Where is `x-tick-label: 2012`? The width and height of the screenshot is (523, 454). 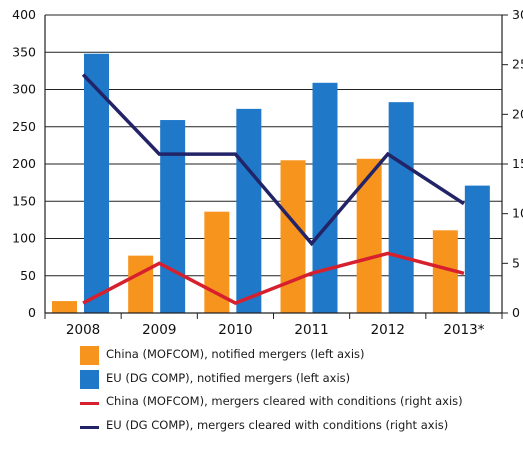 x-tick-label: 2012 is located at coordinates (388, 330).